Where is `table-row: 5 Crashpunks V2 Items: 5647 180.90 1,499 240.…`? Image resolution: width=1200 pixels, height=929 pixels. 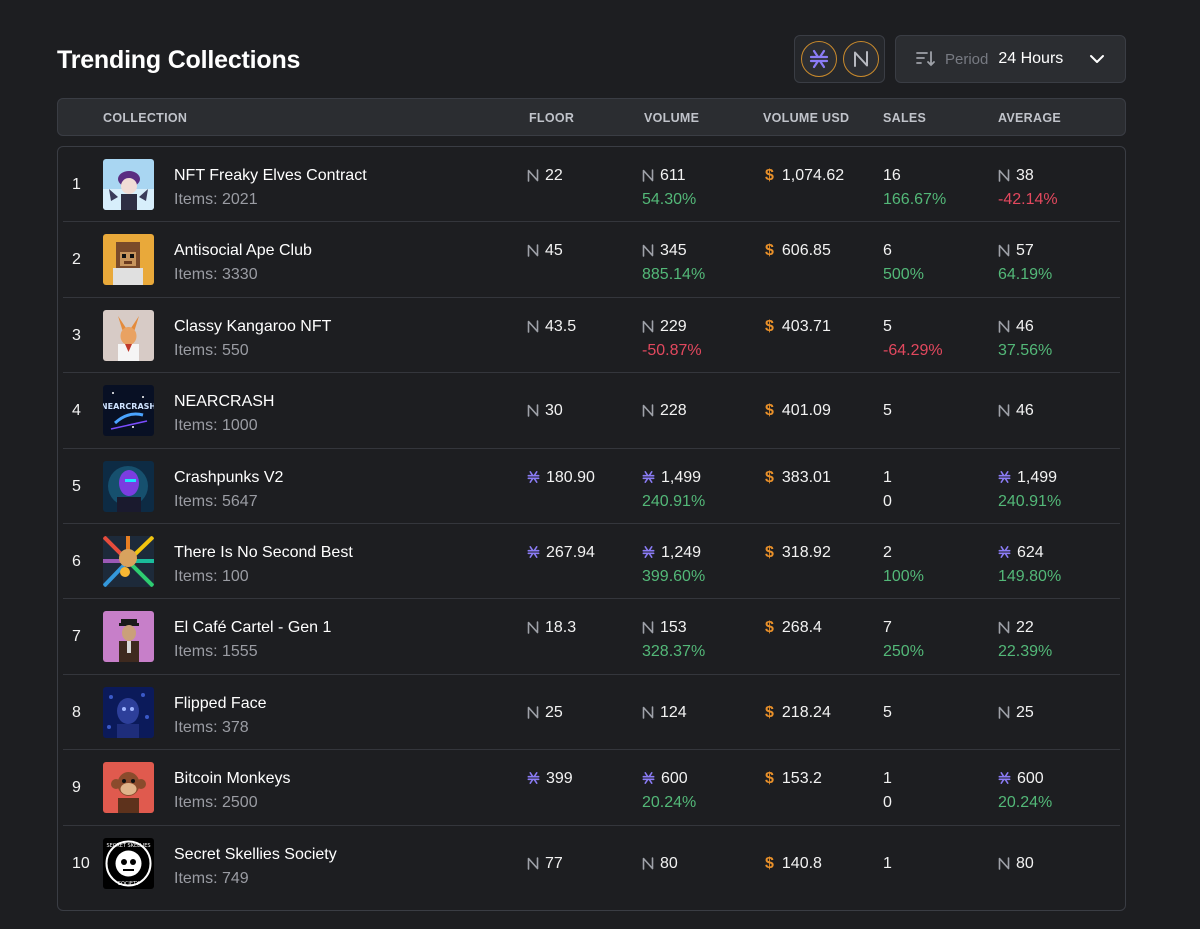 table-row: 5 Crashpunks V2 Items: 5647 180.90 1,499 240.… is located at coordinates (591, 486).